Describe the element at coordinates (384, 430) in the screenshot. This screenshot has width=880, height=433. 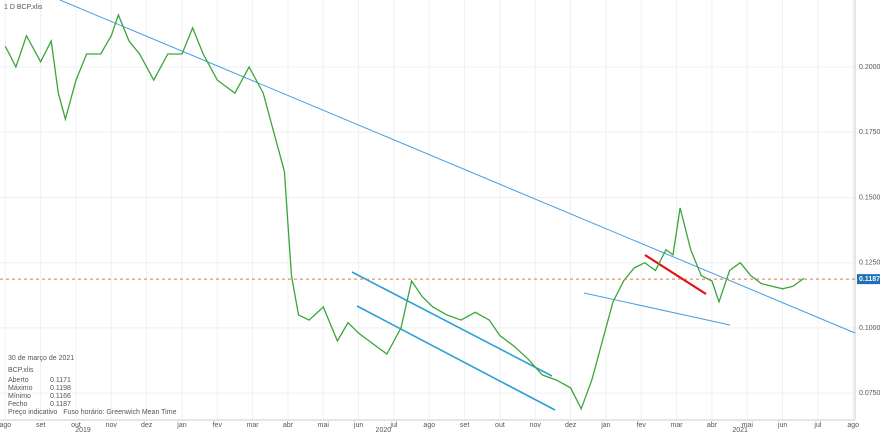
I see `year-label: 2020` at that location.